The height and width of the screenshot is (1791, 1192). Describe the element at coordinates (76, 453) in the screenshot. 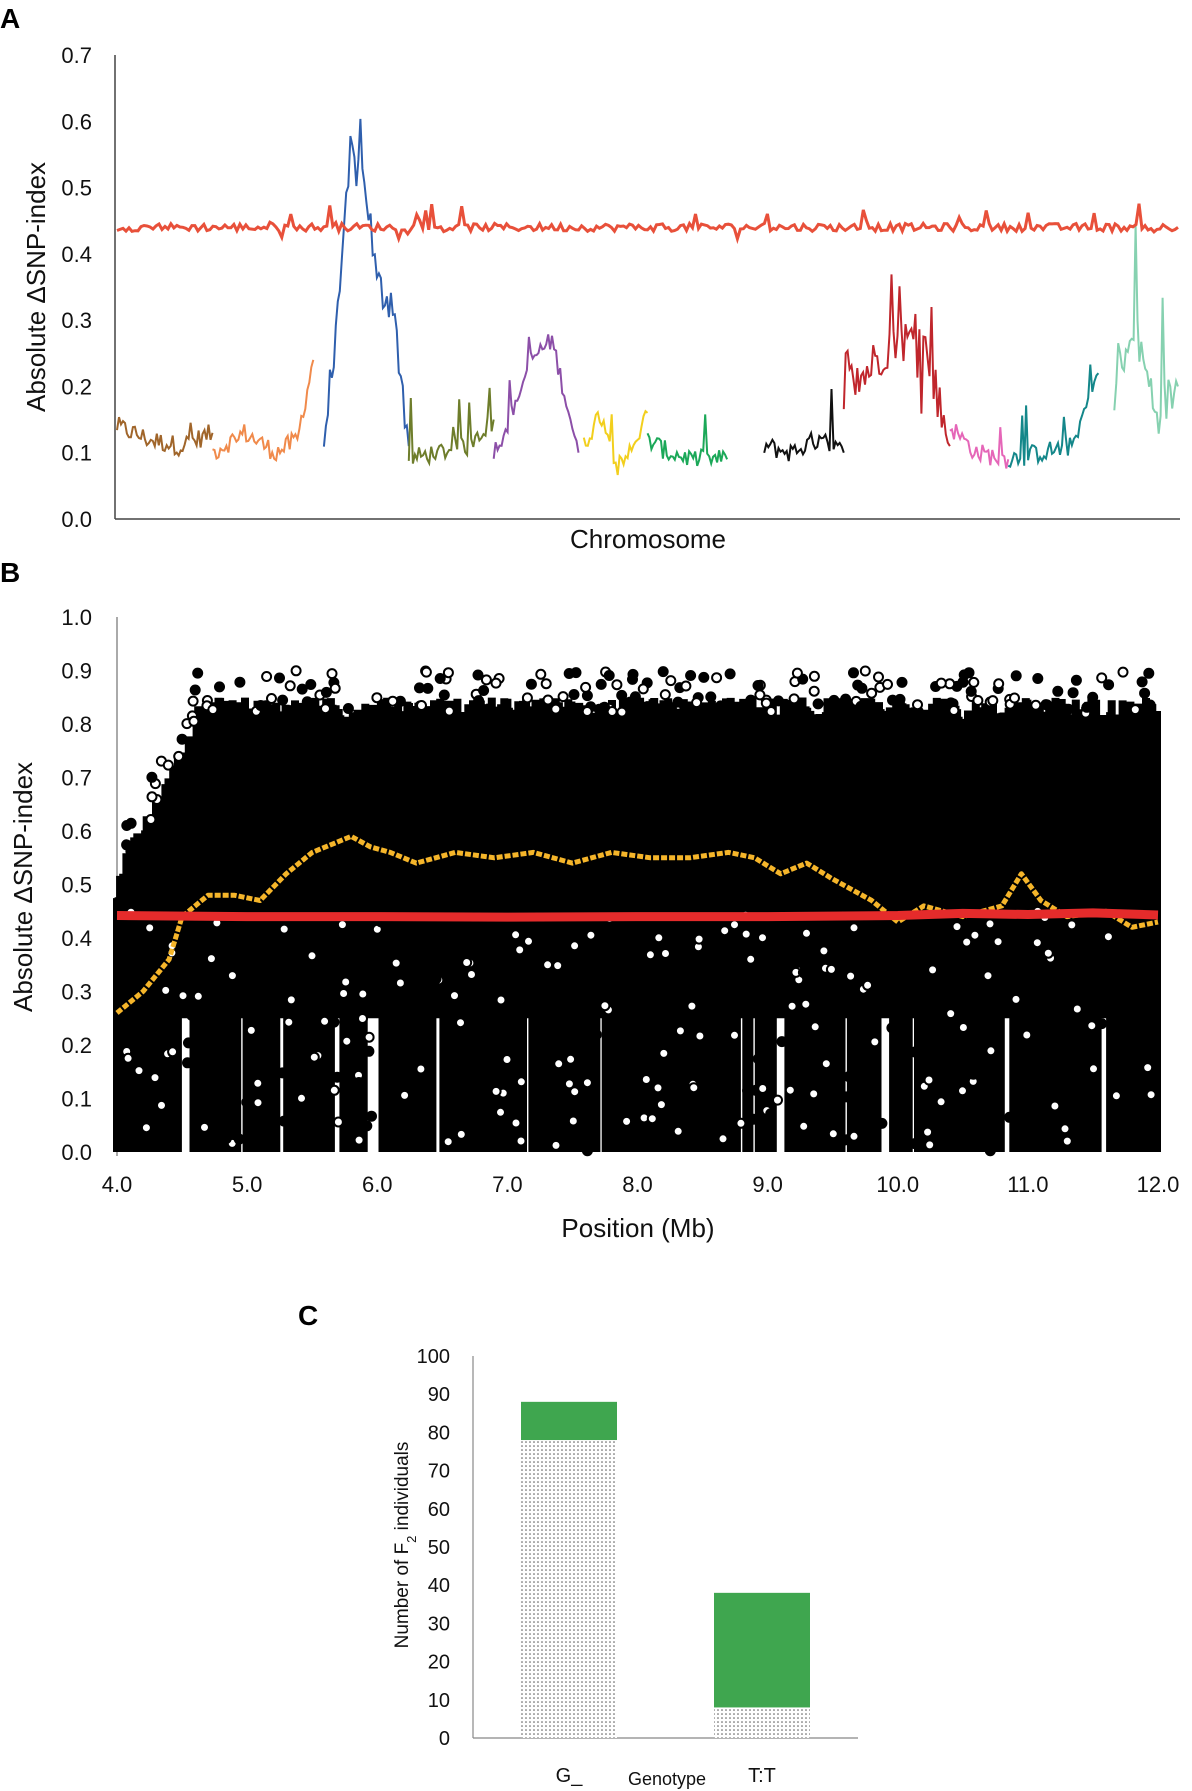

I see `panel-a-y-tick: 0.1` at that location.